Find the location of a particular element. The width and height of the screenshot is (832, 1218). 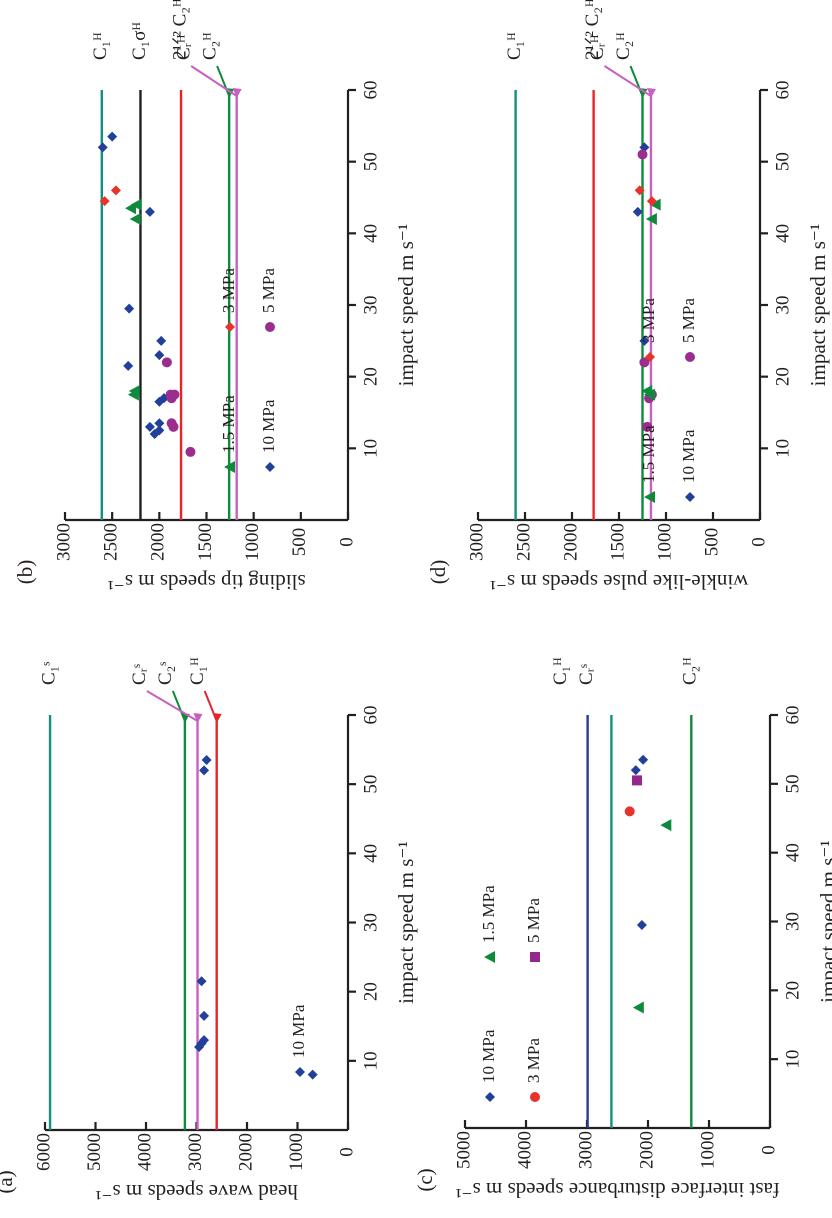

y-axis-title: fast interface disturbance speeds m s⁻¹ is located at coordinates (617, 1190).